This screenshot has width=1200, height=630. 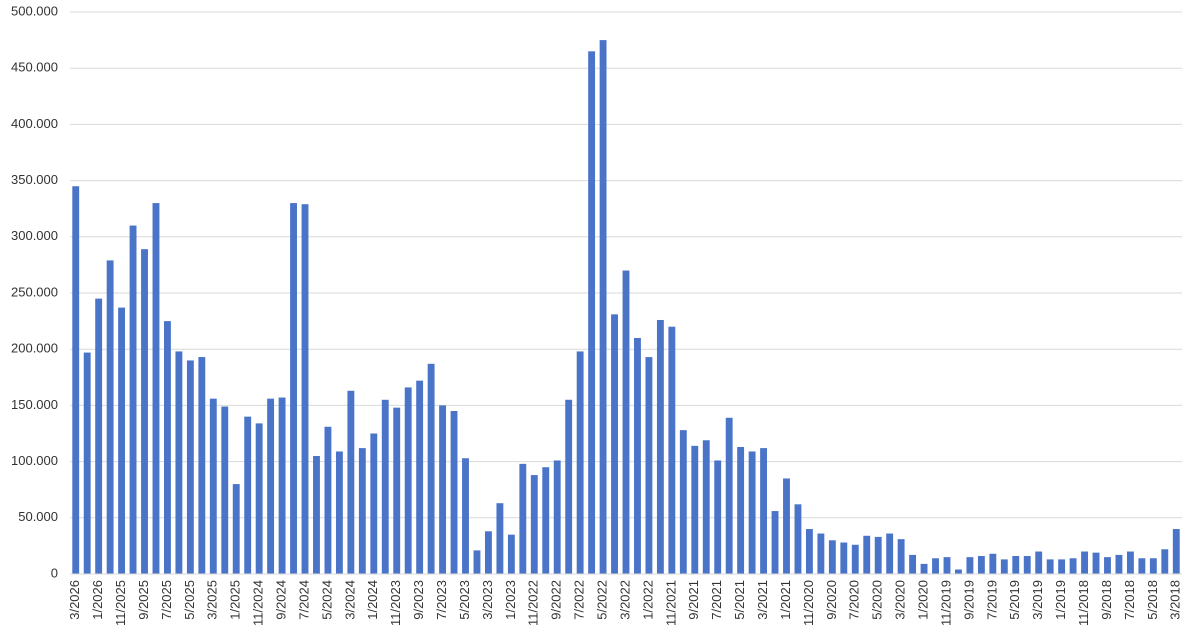 I want to click on y-tick-label: 50.000, so click(x=38, y=516).